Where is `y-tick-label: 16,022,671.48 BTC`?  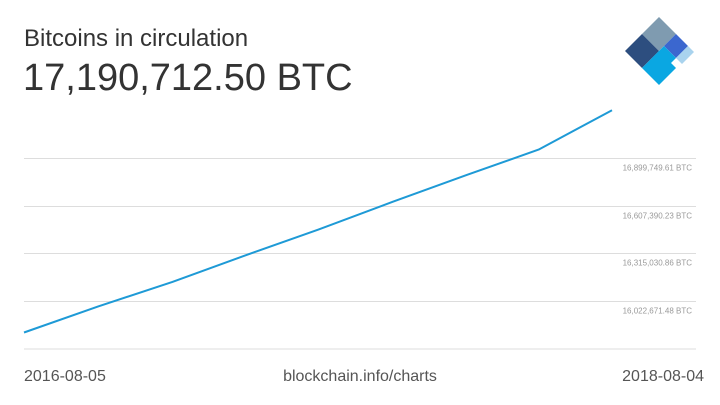 y-tick-label: 16,022,671.48 BTC is located at coordinates (658, 311).